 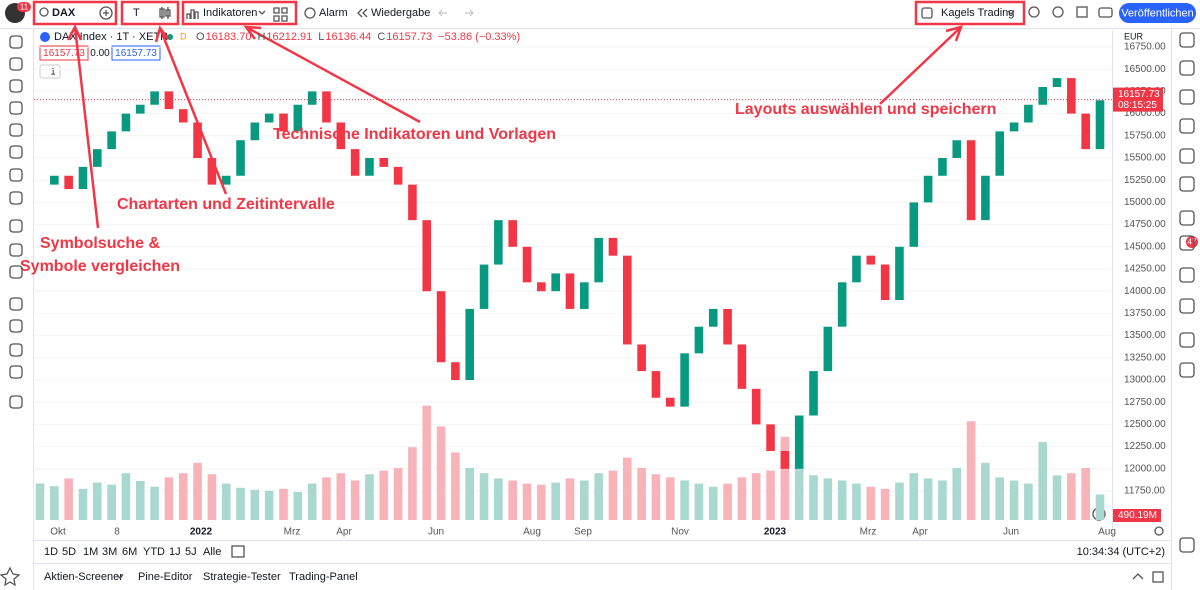 What do you see at coordinates (1034, 12) in the screenshot?
I see `quick-search` at bounding box center [1034, 12].